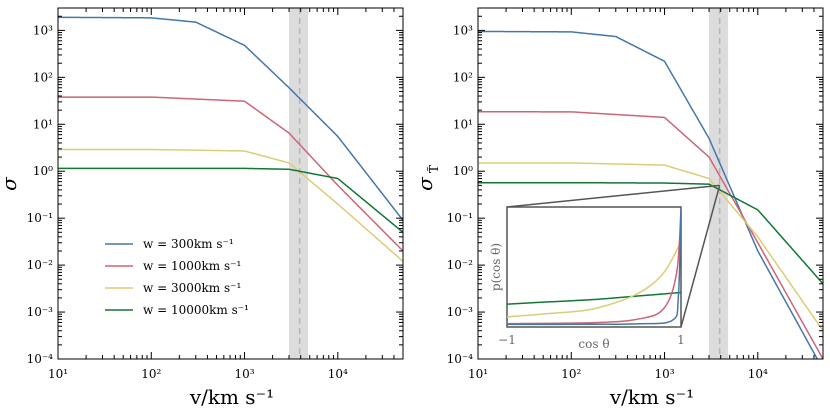 This screenshot has width=830, height=415. Describe the element at coordinates (651, 397) in the screenshot. I see `right-xlabel: v/km s⁻¹` at that location.